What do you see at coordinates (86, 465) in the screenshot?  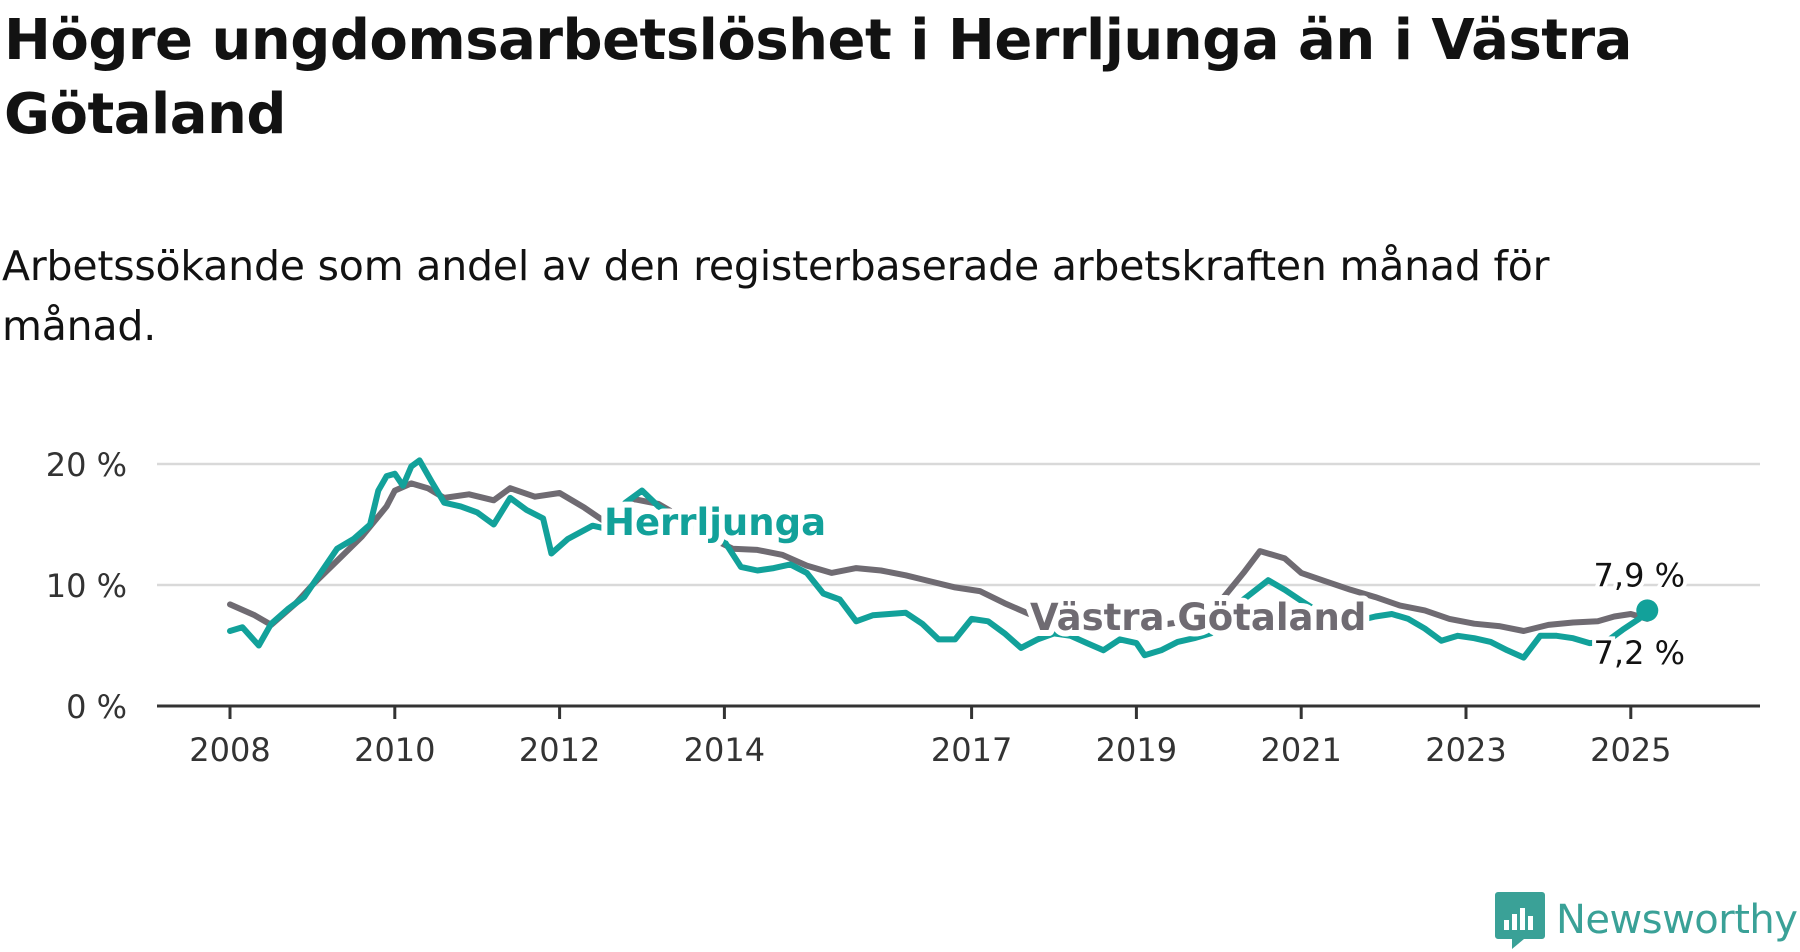 I see `y-tick-label: 20 %` at bounding box center [86, 465].